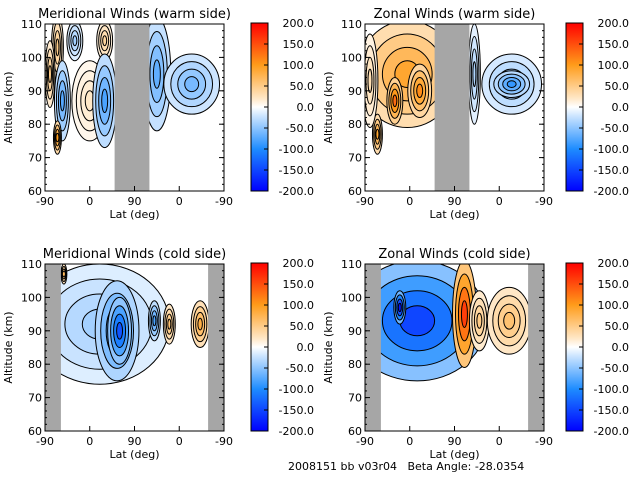 The image size is (640, 480). What do you see at coordinates (355, 91) in the screenshot?
I see `y-tick-label: 90` at bounding box center [355, 91].